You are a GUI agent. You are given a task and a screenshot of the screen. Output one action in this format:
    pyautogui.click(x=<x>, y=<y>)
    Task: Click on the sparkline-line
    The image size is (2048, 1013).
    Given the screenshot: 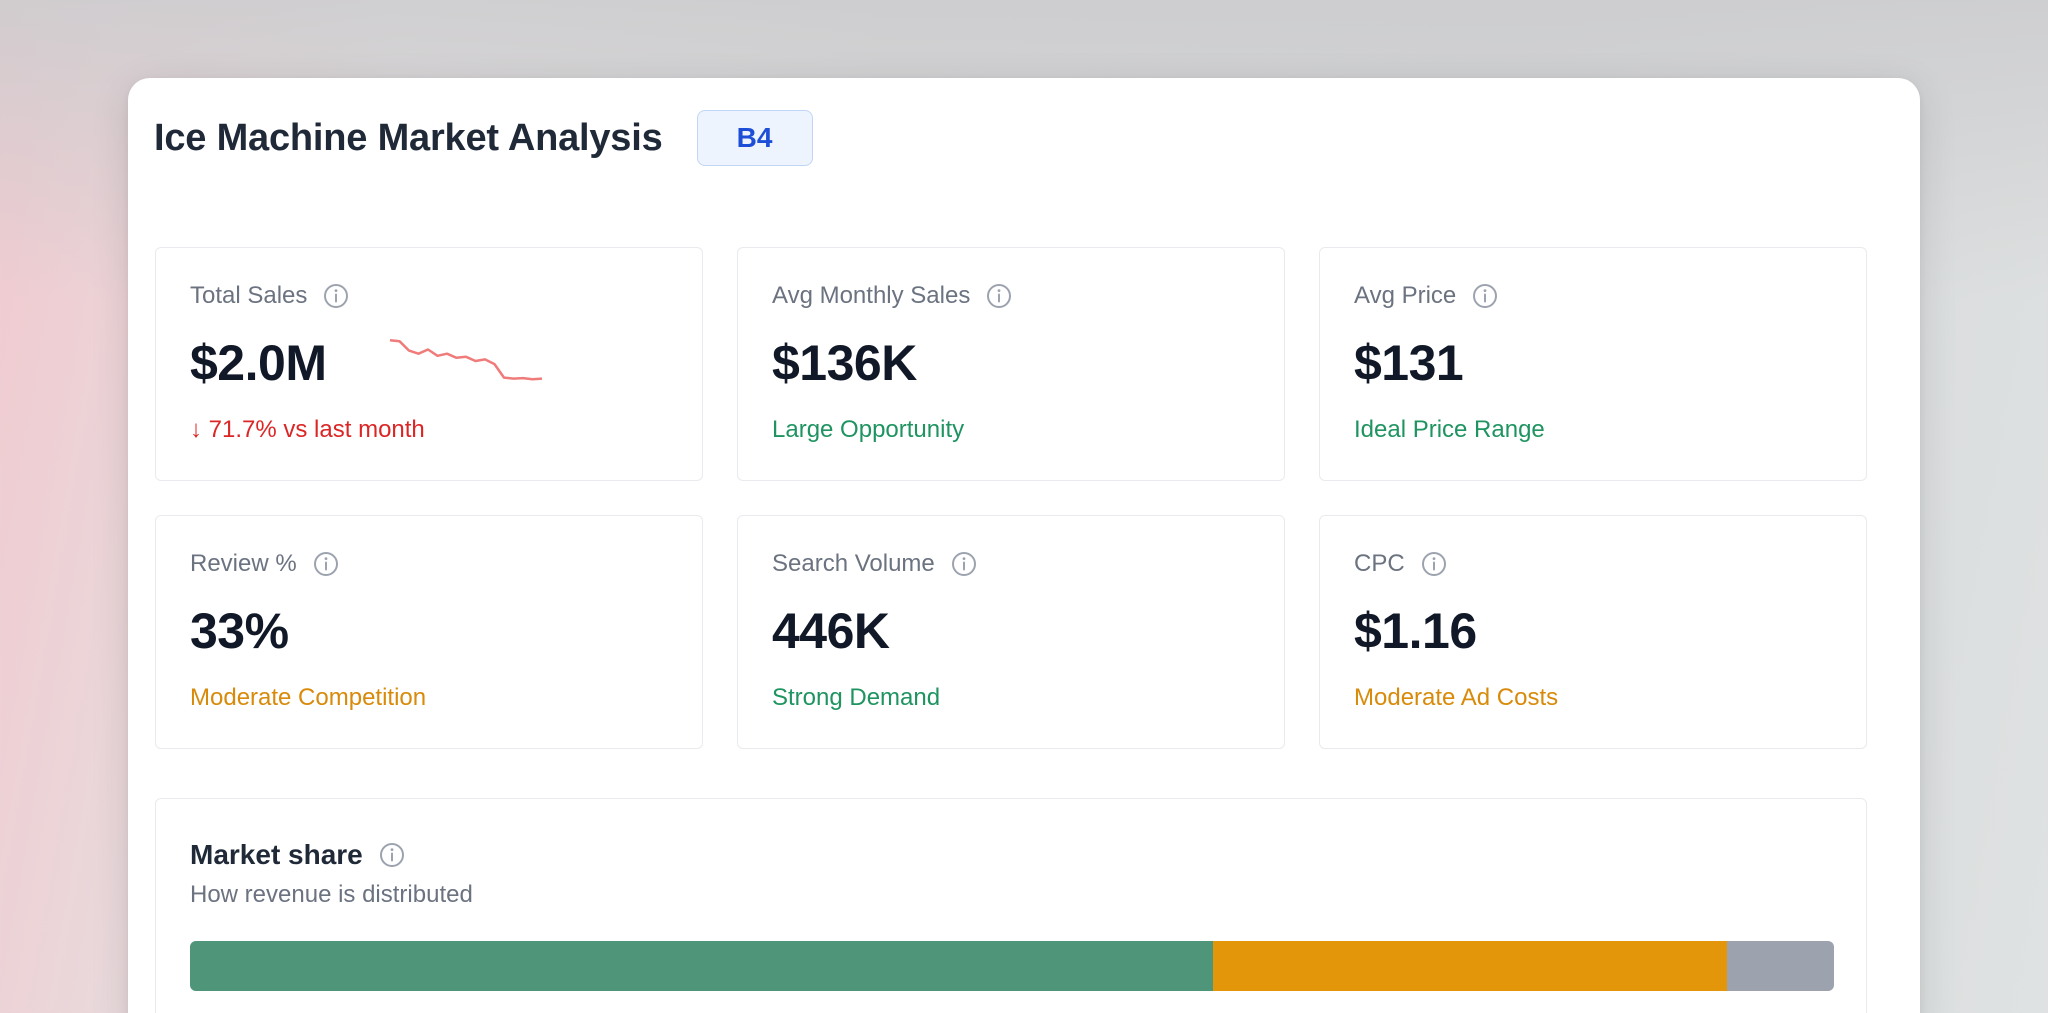 What is the action you would take?
    pyautogui.click(x=466, y=359)
    